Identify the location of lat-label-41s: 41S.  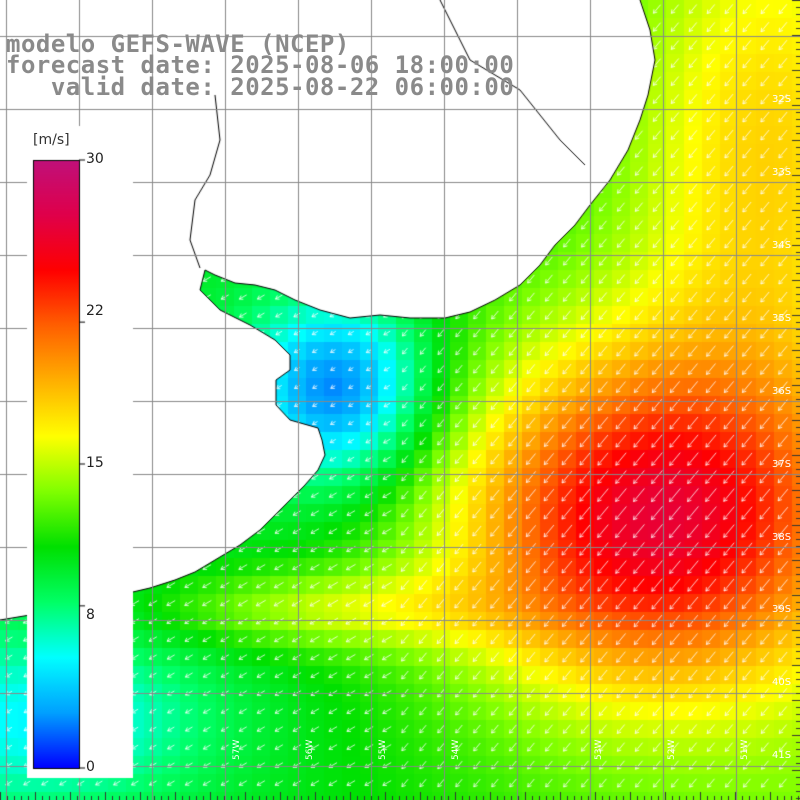
(782, 755).